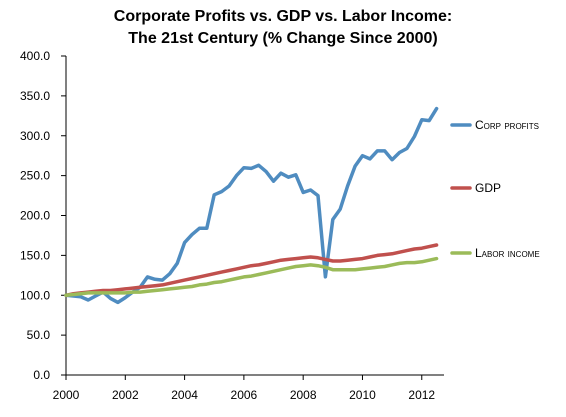 The height and width of the screenshot is (417, 566). Describe the element at coordinates (66, 395) in the screenshot. I see `x-tick-label: 2000` at that location.